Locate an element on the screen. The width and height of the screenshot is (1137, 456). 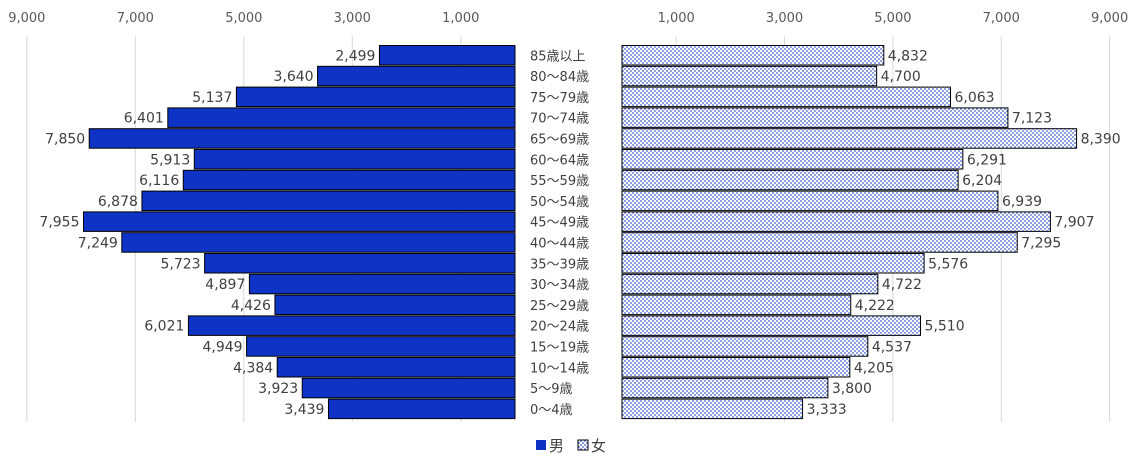
legend-label-female: 女 is located at coordinates (598, 446).